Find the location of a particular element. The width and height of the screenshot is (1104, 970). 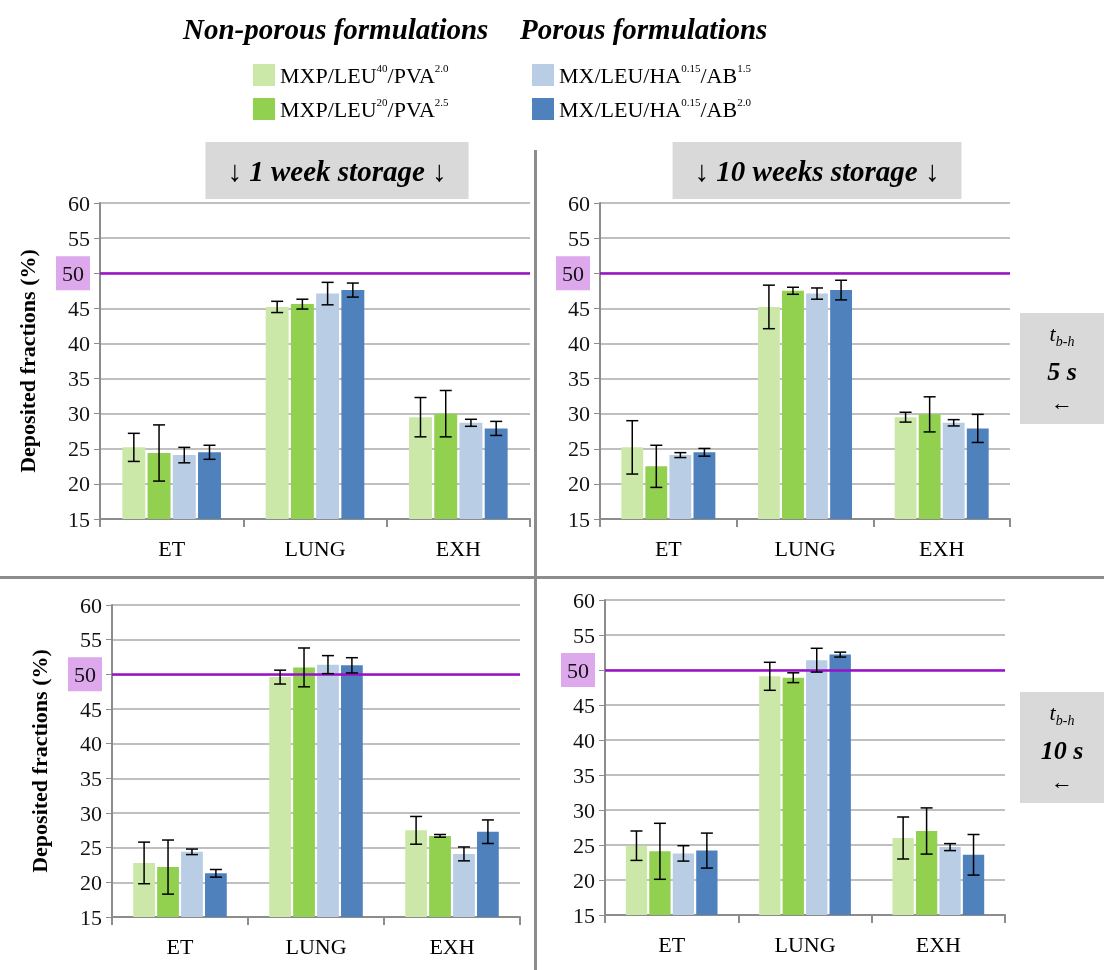

text: t$_{b-h}$ 5 s ← is located at coordinates (1062, 368).